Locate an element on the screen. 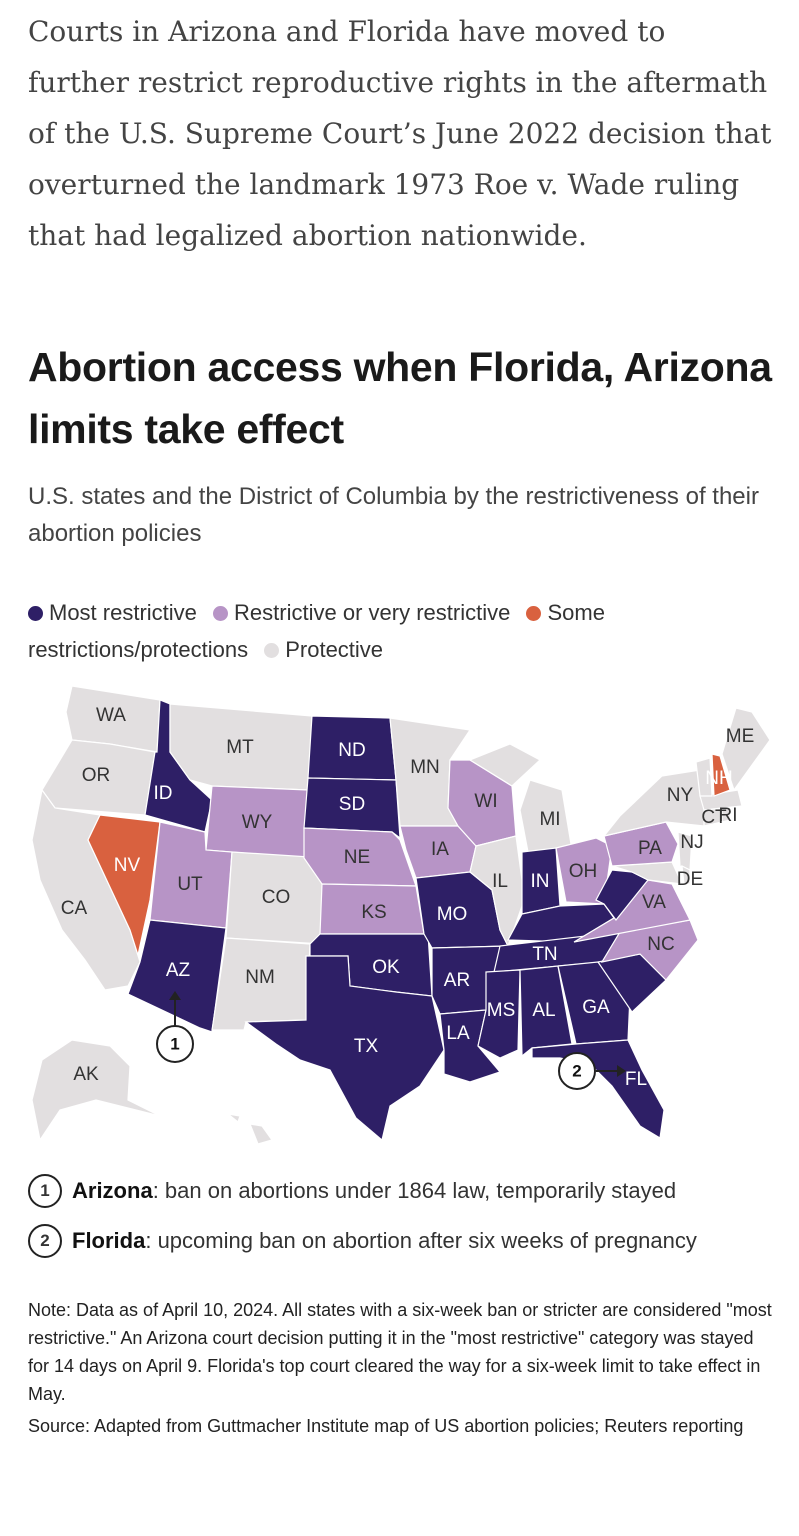  callout-1-marker is located at coordinates (175, 1044).